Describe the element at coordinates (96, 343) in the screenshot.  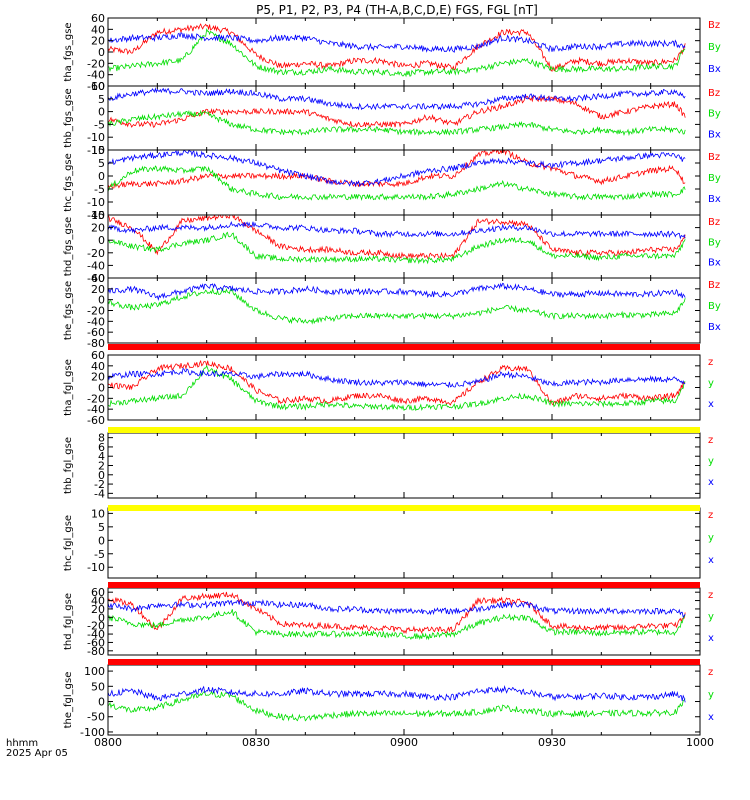
I see `y-tick-label: -80` at that location.